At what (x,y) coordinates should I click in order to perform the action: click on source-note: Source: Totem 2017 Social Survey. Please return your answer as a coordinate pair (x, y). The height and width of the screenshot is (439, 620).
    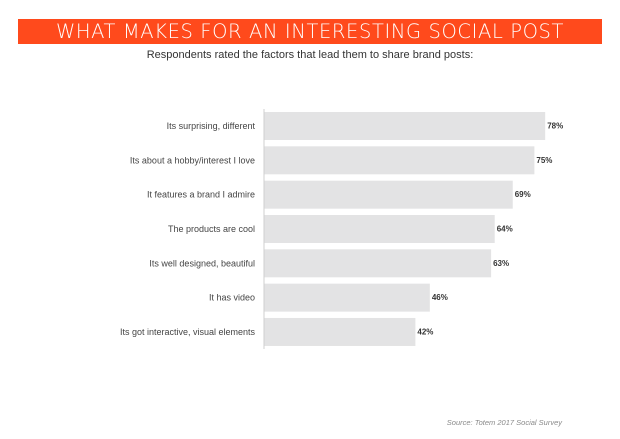
    Looking at the image, I should click on (504, 422).